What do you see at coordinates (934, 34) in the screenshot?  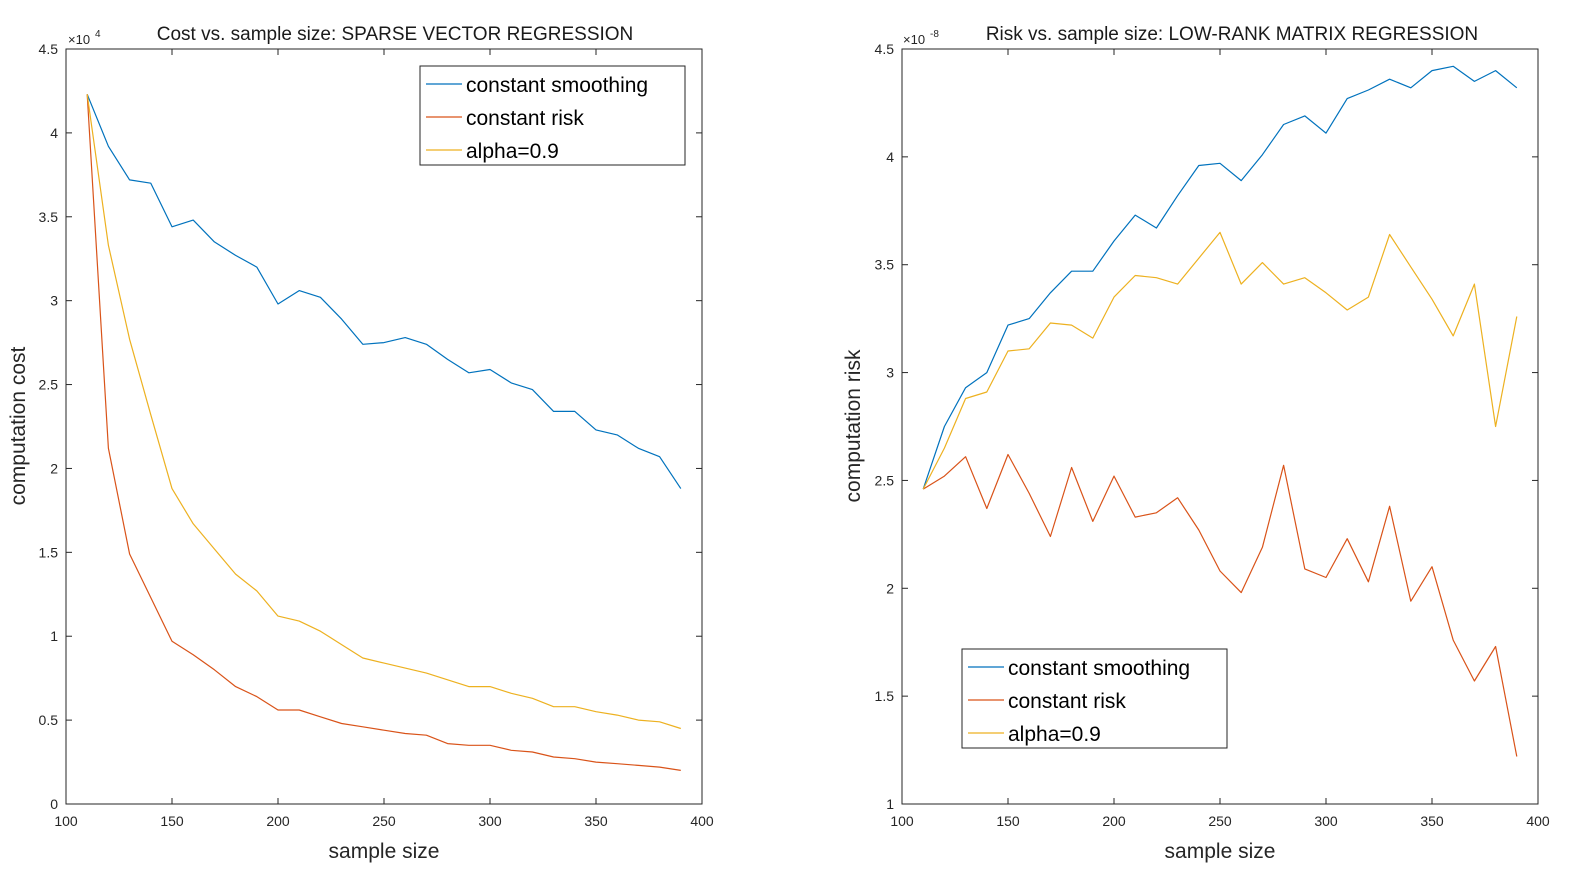 I see `y-exponent-power: -8` at bounding box center [934, 34].